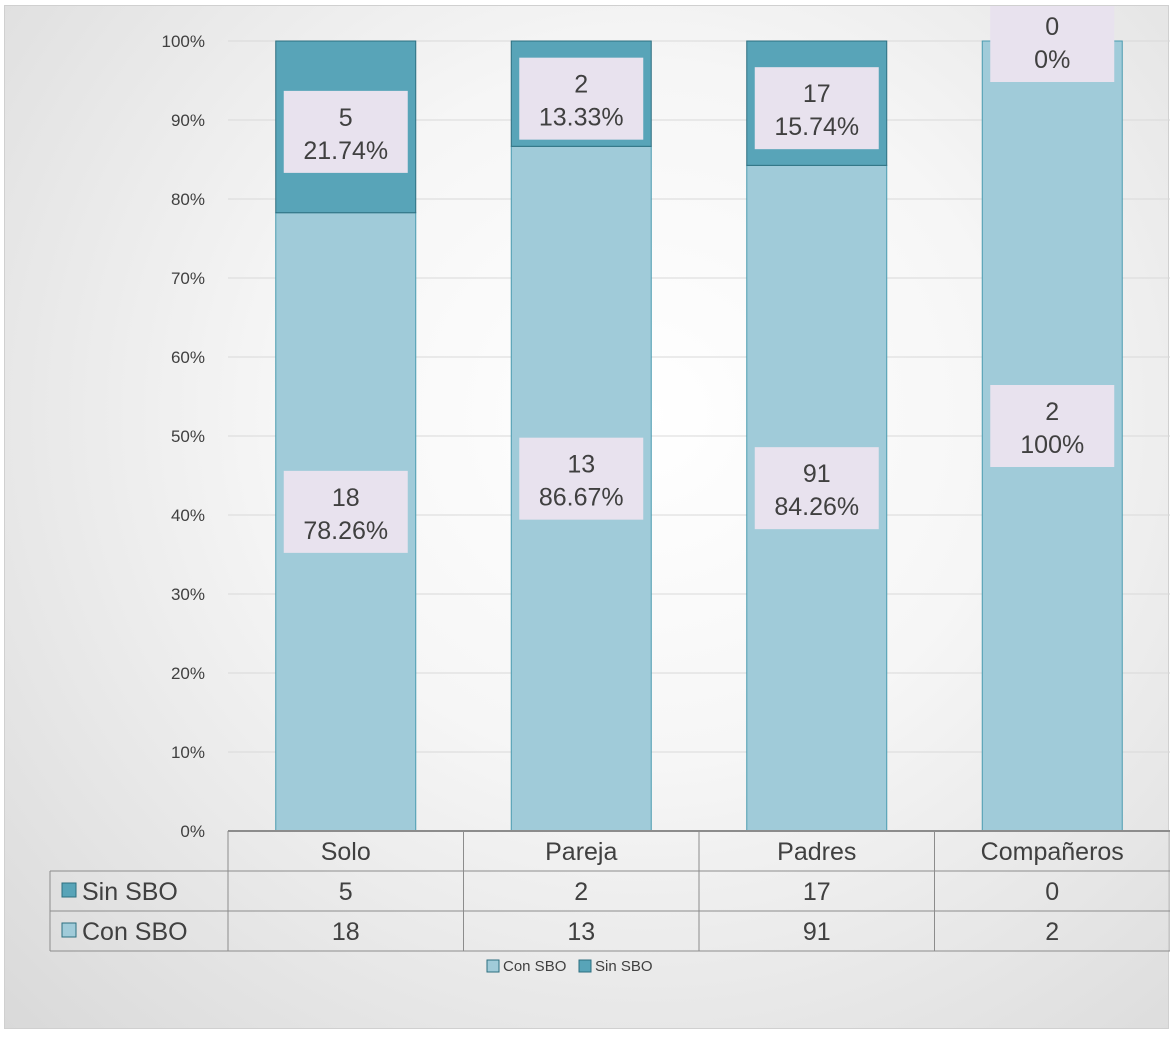 This screenshot has width=1173, height=1039. I want to click on table-series-label: Sin SBO, so click(130, 892).